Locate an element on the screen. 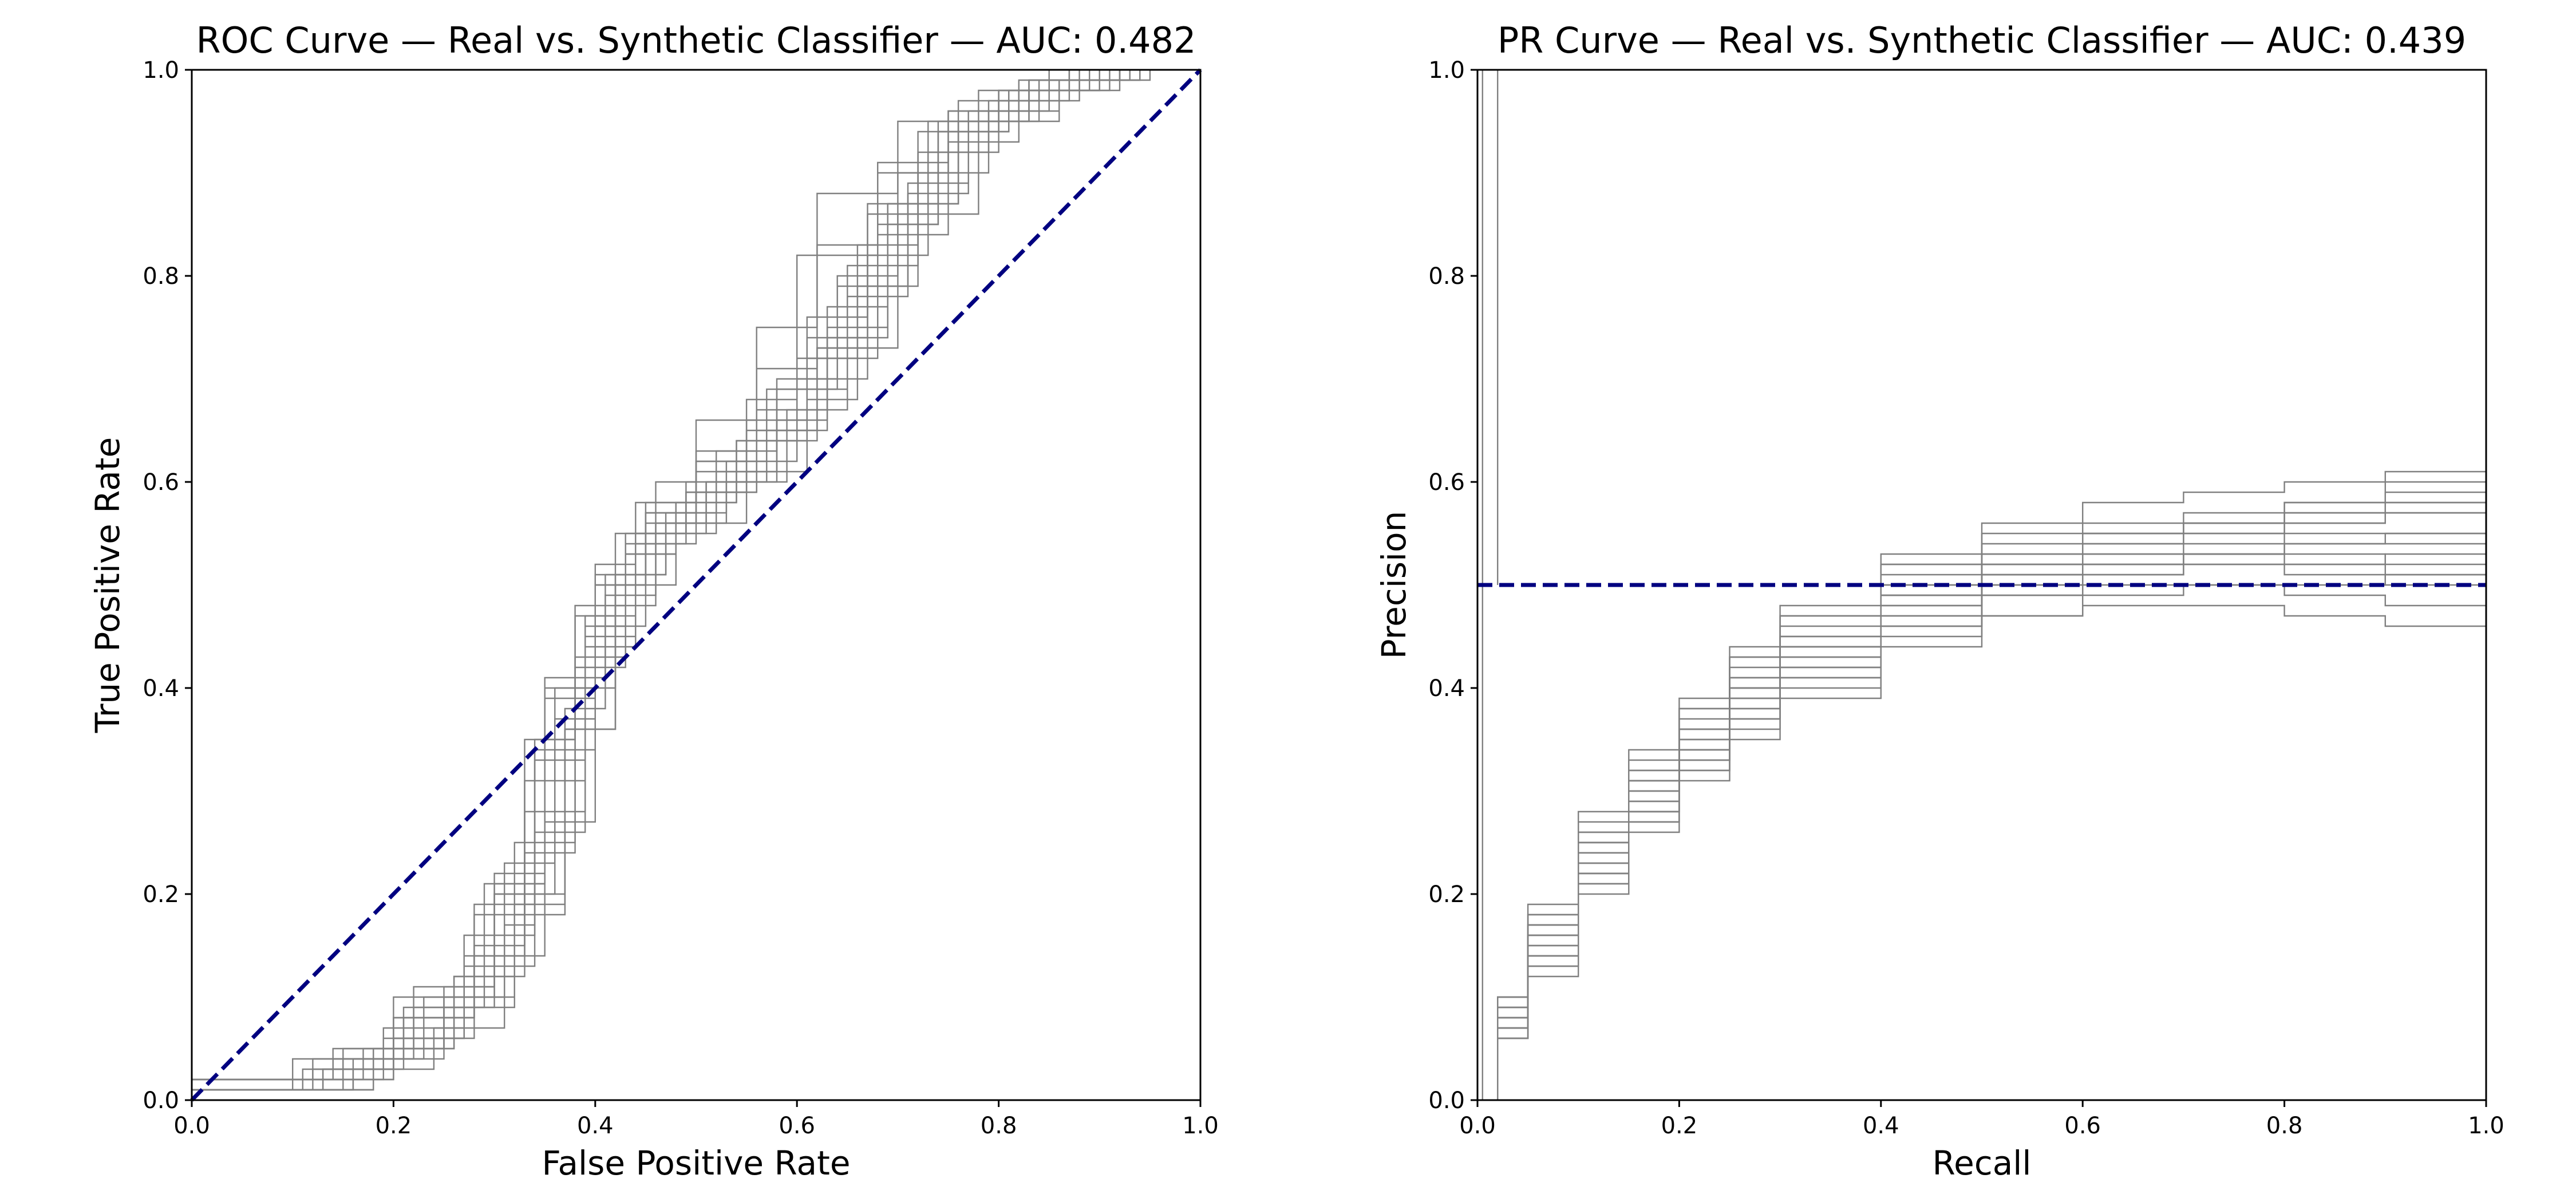 The width and height of the screenshot is (2576, 1202). roc-x-tick-label-4: 0.8 is located at coordinates (999, 1126).